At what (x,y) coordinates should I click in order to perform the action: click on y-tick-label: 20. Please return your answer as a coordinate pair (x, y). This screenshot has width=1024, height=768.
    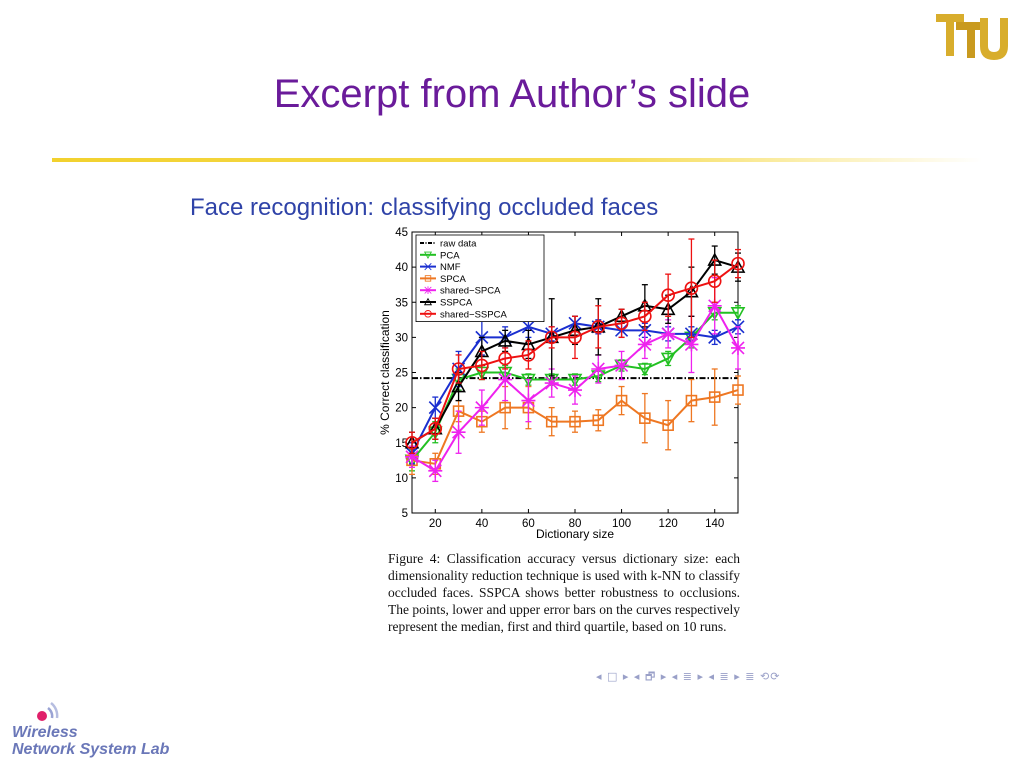
    Looking at the image, I should click on (401, 409).